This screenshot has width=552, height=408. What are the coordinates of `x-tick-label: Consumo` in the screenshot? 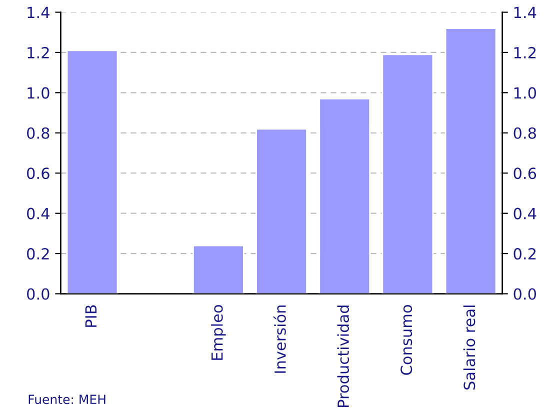 It's located at (406, 340).